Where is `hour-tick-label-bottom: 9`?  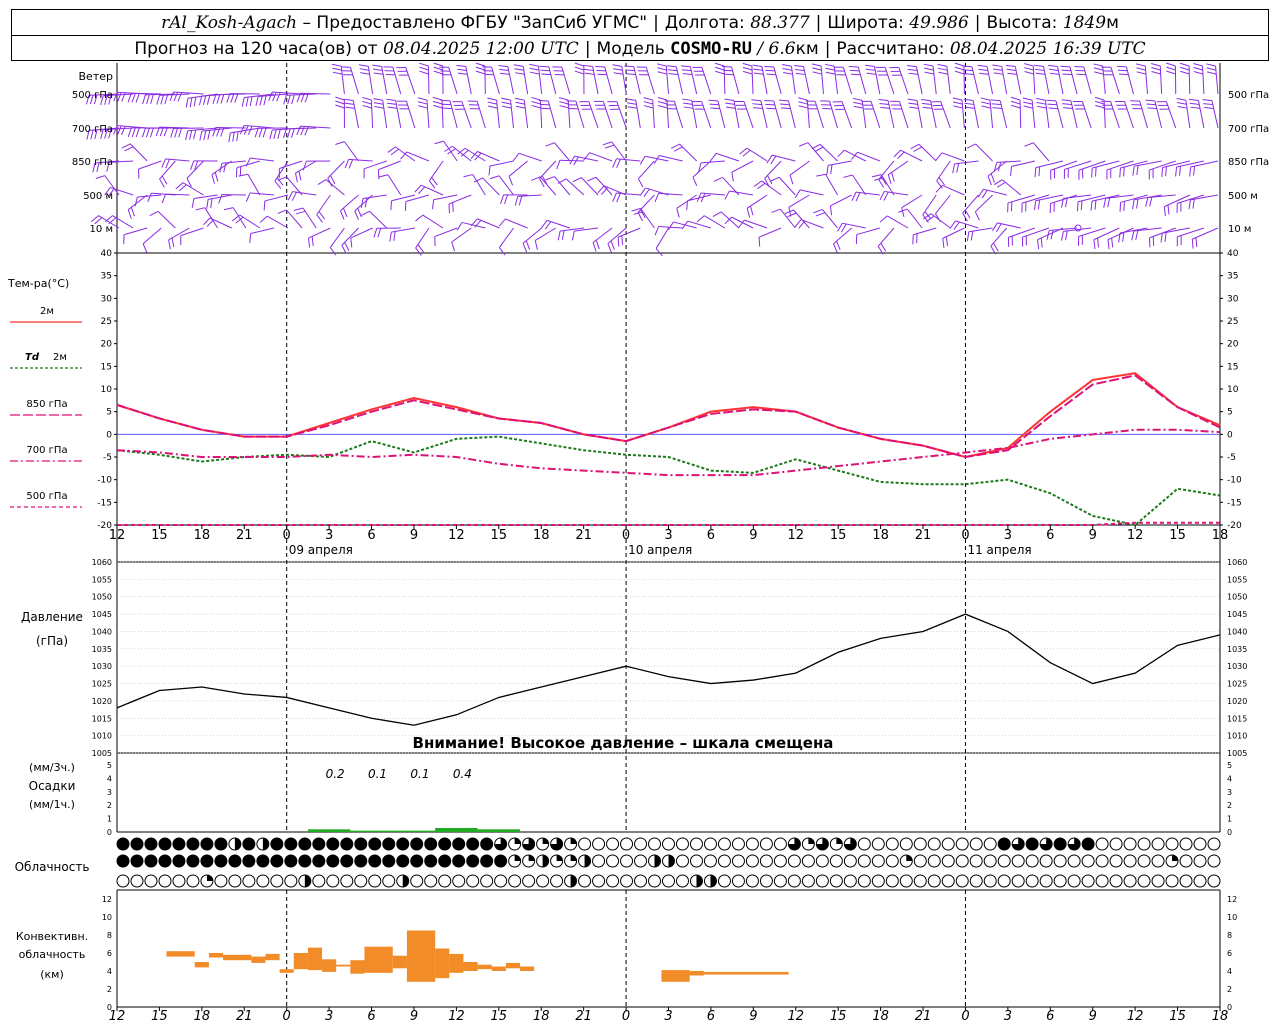 hour-tick-label-bottom: 9 is located at coordinates (1093, 1016).